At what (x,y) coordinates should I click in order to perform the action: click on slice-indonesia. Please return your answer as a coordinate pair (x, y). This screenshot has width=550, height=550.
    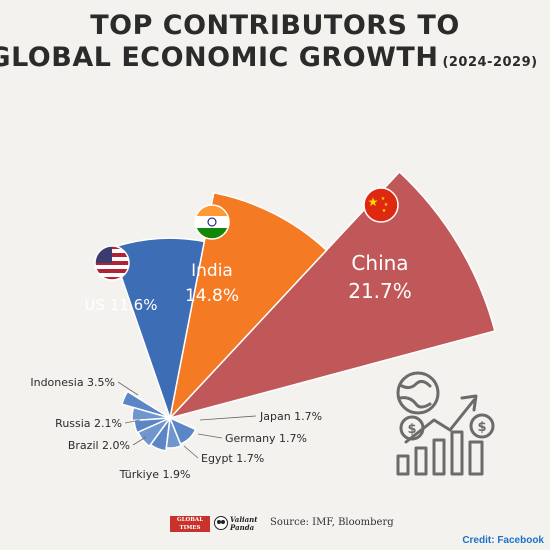
    Looking at the image, I should click on (146, 404).